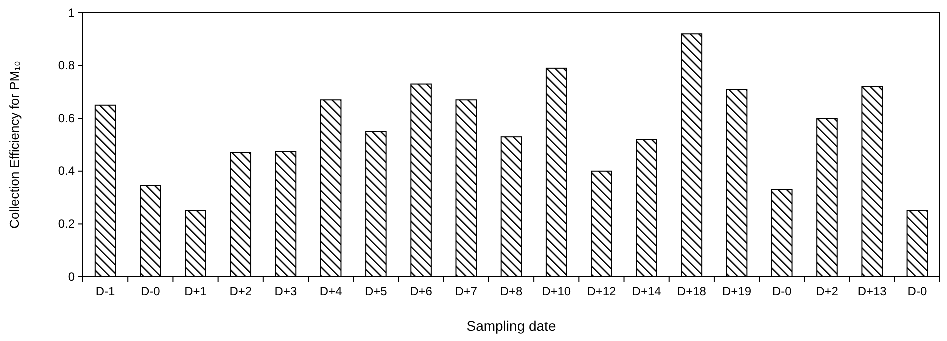 Image resolution: width=947 pixels, height=341 pixels. Describe the element at coordinates (873, 291) in the screenshot. I see `x-tick-label: D+13` at that location.